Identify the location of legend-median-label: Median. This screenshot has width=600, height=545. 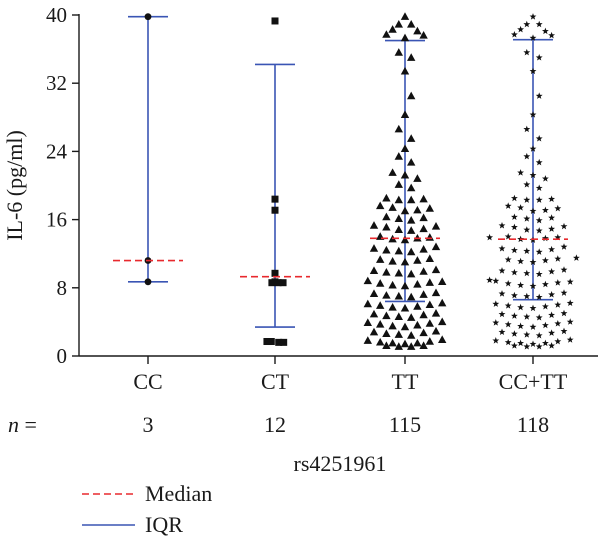
(178, 493).